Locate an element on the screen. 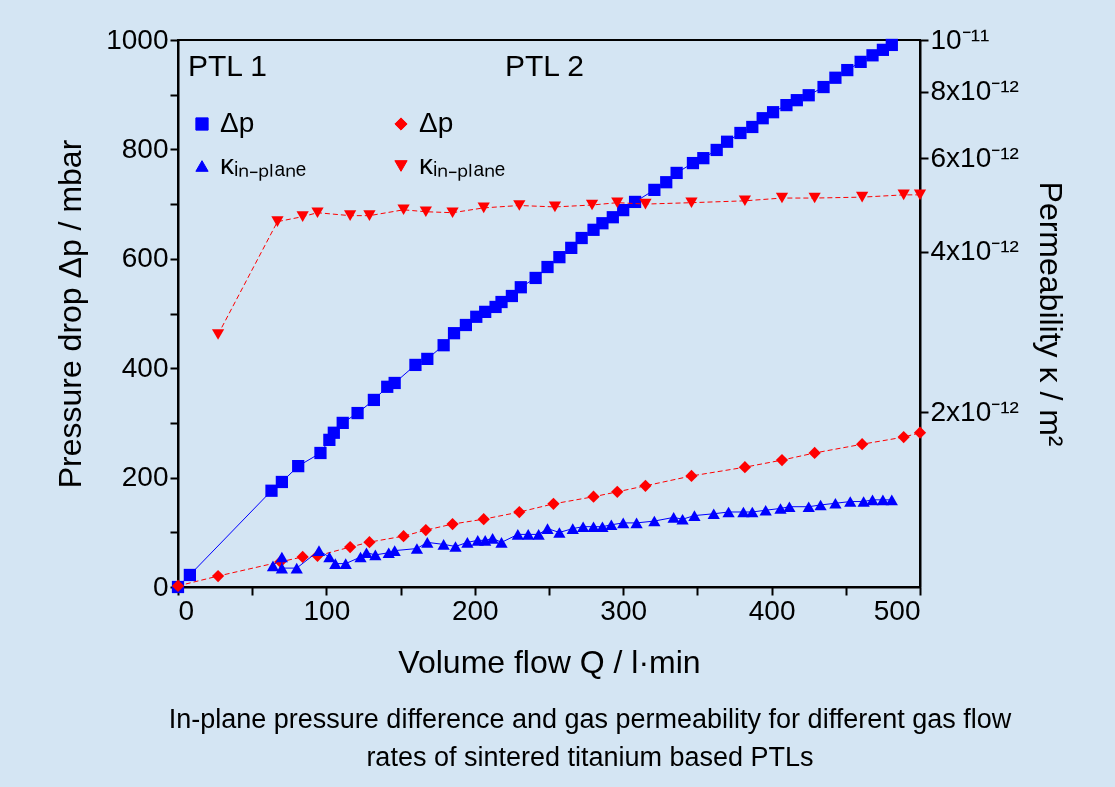  x-axis-title: Volume flow Q / l·min is located at coordinates (549, 661).